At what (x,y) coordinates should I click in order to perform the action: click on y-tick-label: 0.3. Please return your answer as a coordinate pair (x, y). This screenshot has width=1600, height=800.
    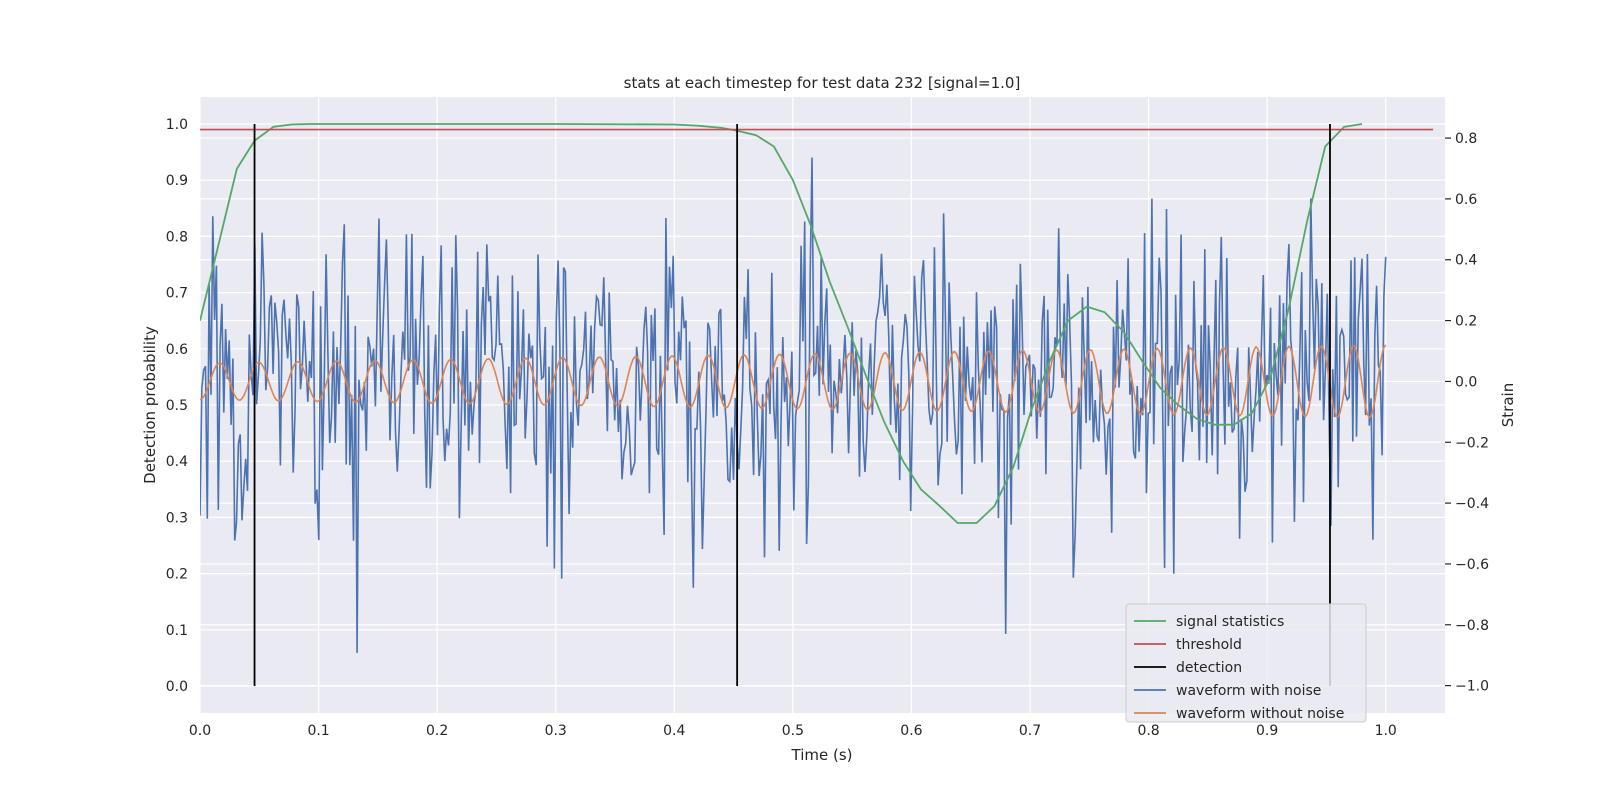
    Looking at the image, I should click on (177, 518).